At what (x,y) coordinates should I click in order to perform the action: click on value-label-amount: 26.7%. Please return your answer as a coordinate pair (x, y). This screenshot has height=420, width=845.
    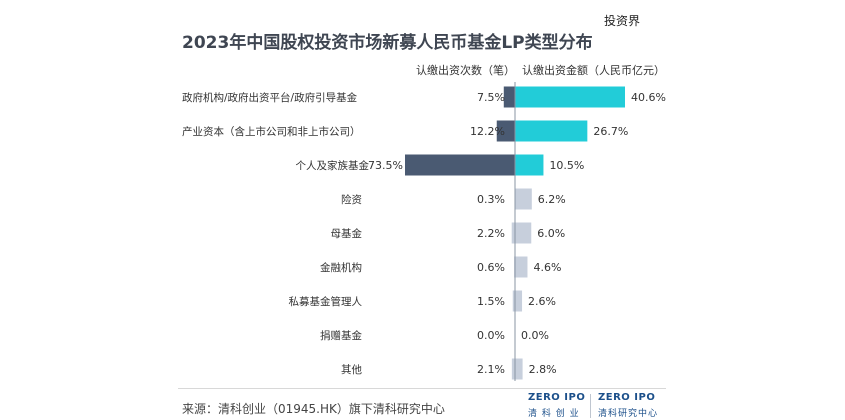
    Looking at the image, I should click on (610, 131).